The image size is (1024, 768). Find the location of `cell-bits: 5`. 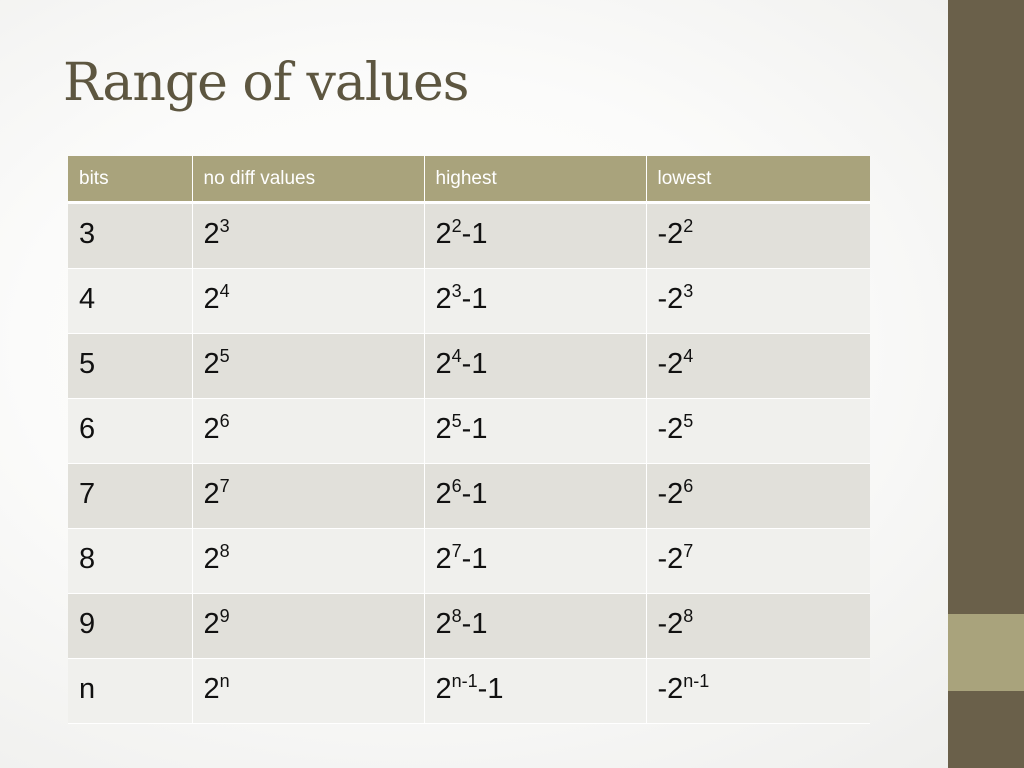

cell-bits: 5 is located at coordinates (130, 366).